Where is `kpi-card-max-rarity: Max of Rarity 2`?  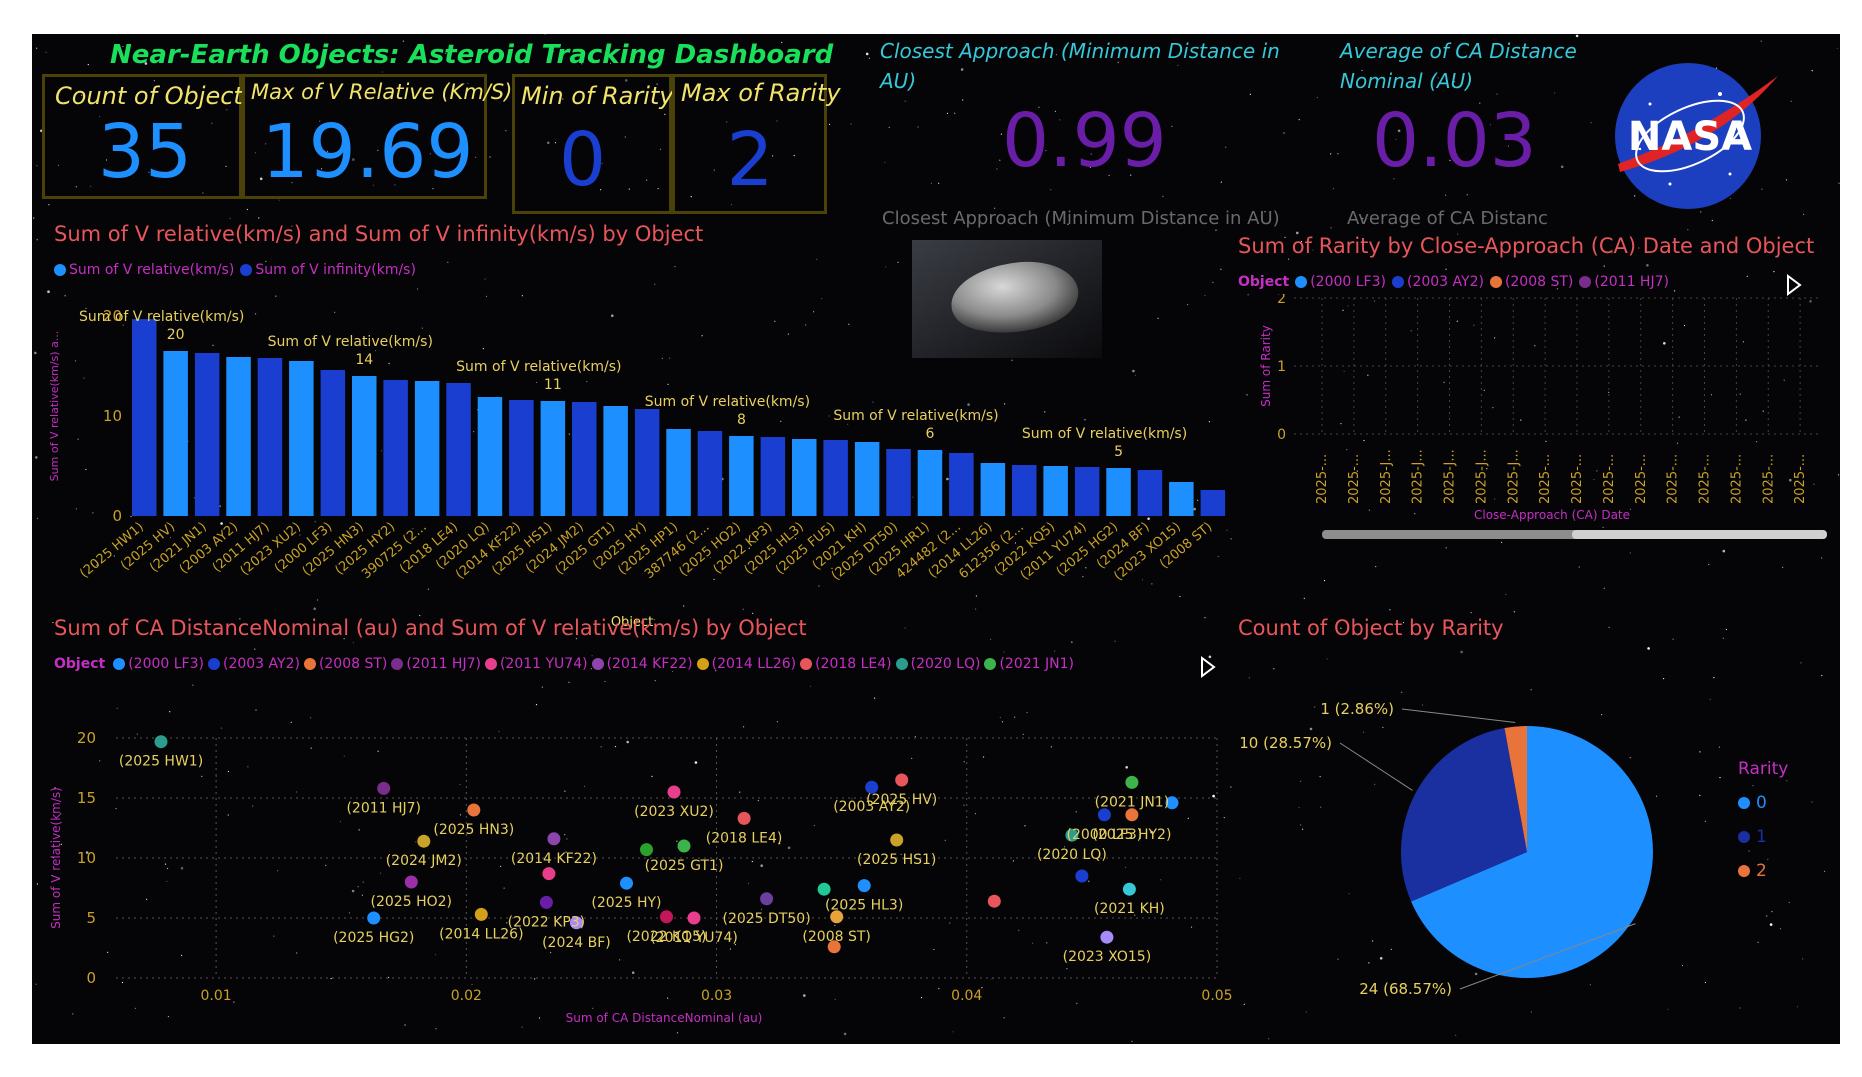 kpi-card-max-rarity: Max of Rarity 2 is located at coordinates (756, 144).